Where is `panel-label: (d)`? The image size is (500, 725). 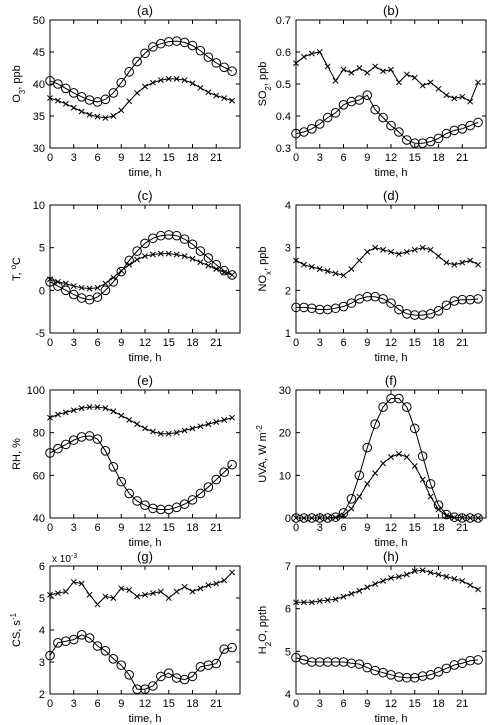 panel-label: (d) is located at coordinates (391, 195).